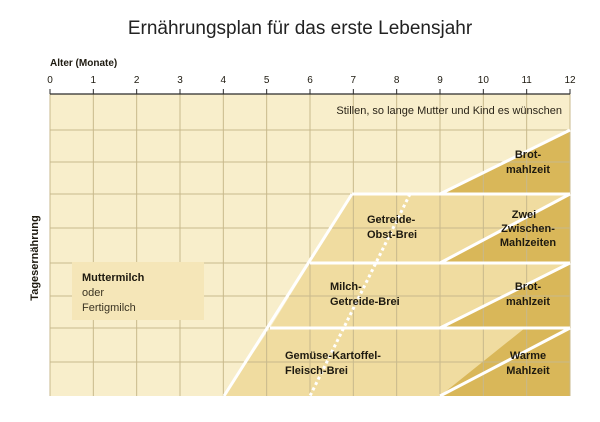 Image resolution: width=600 pixels, height=422 pixels. I want to click on bread-meal-label-1: Brot-, so click(528, 287).